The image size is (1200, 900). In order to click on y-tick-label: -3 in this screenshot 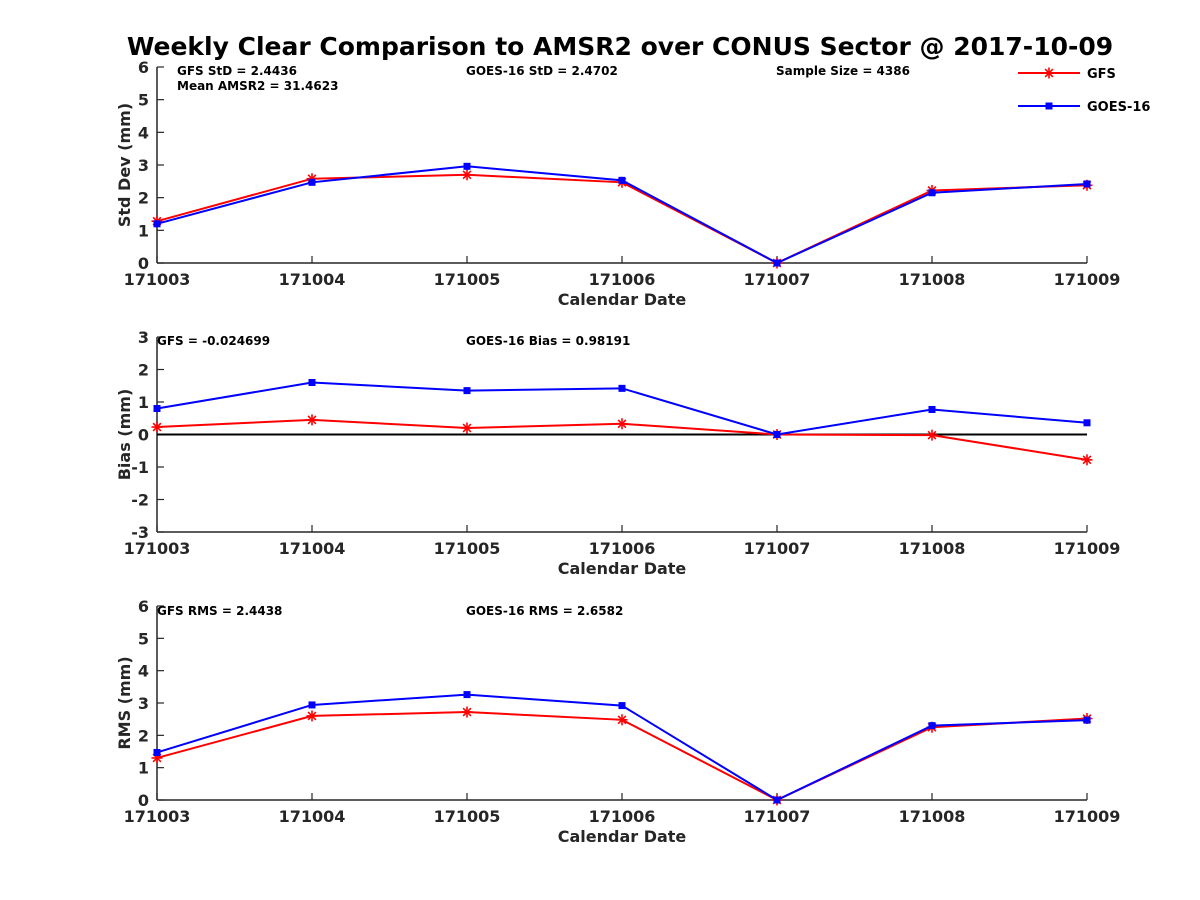, I will do `click(140, 532)`.